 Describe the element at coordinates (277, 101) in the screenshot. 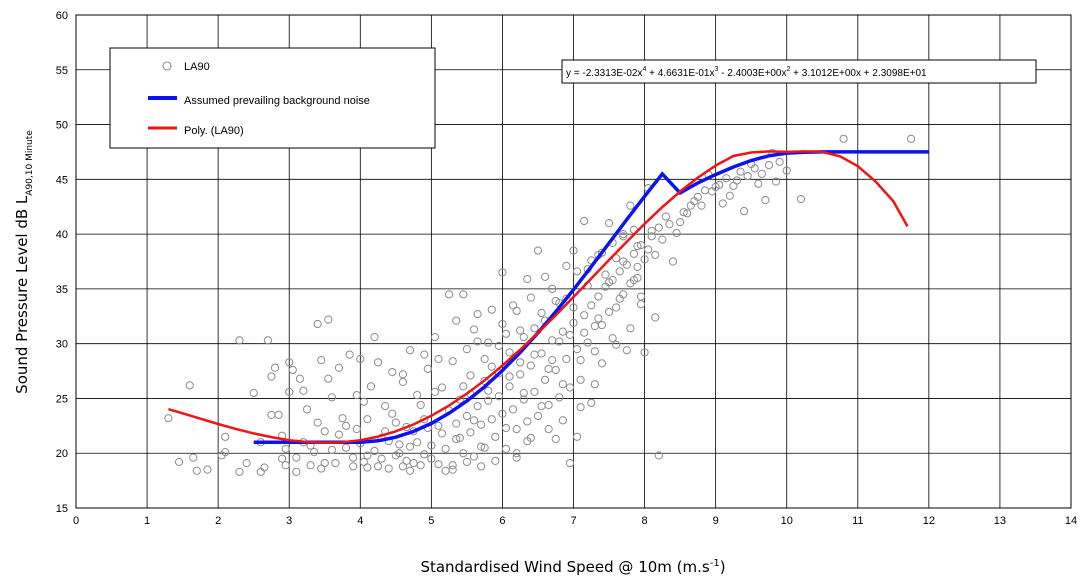

I see `legend-label-background-noise: Assumed prevailing background noise` at that location.